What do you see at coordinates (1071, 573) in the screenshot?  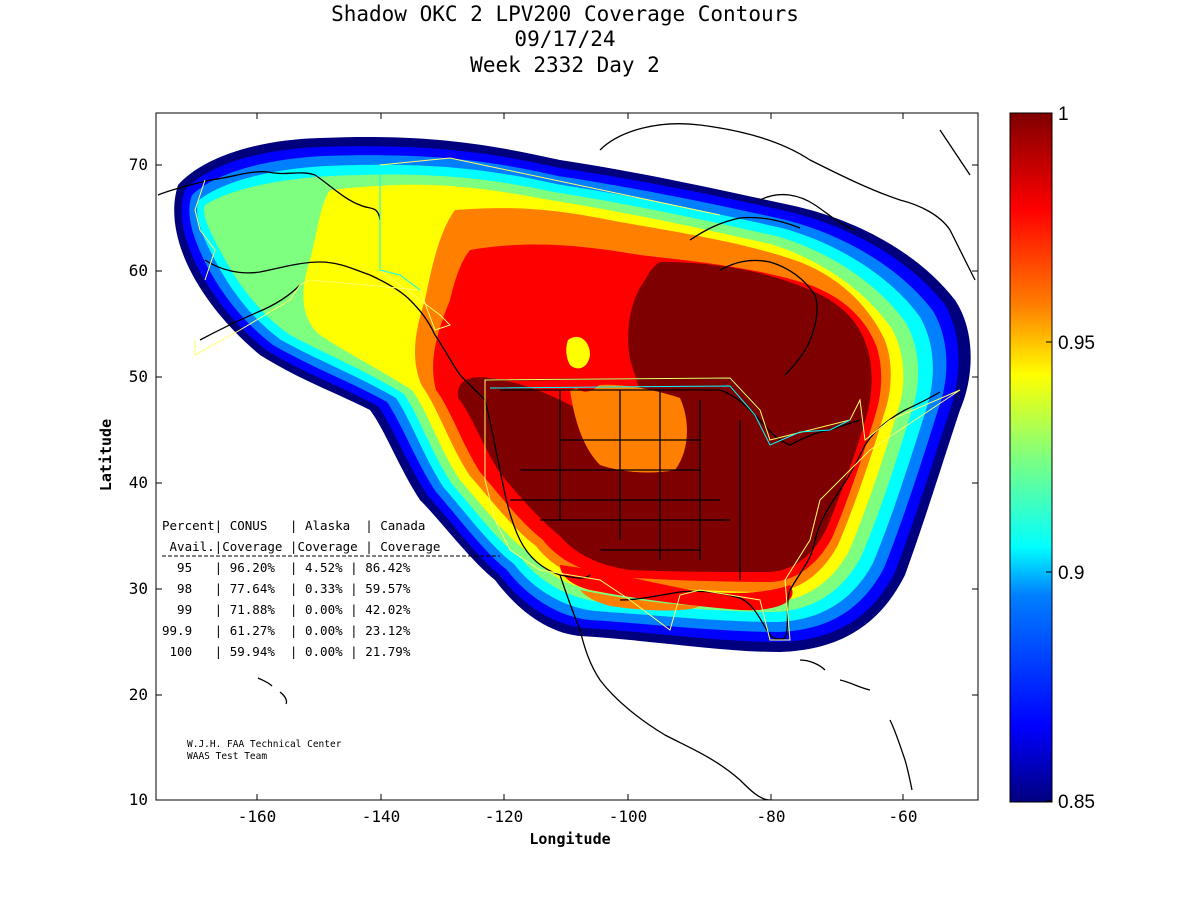 I see `colorbar-label: 0.9` at bounding box center [1071, 573].